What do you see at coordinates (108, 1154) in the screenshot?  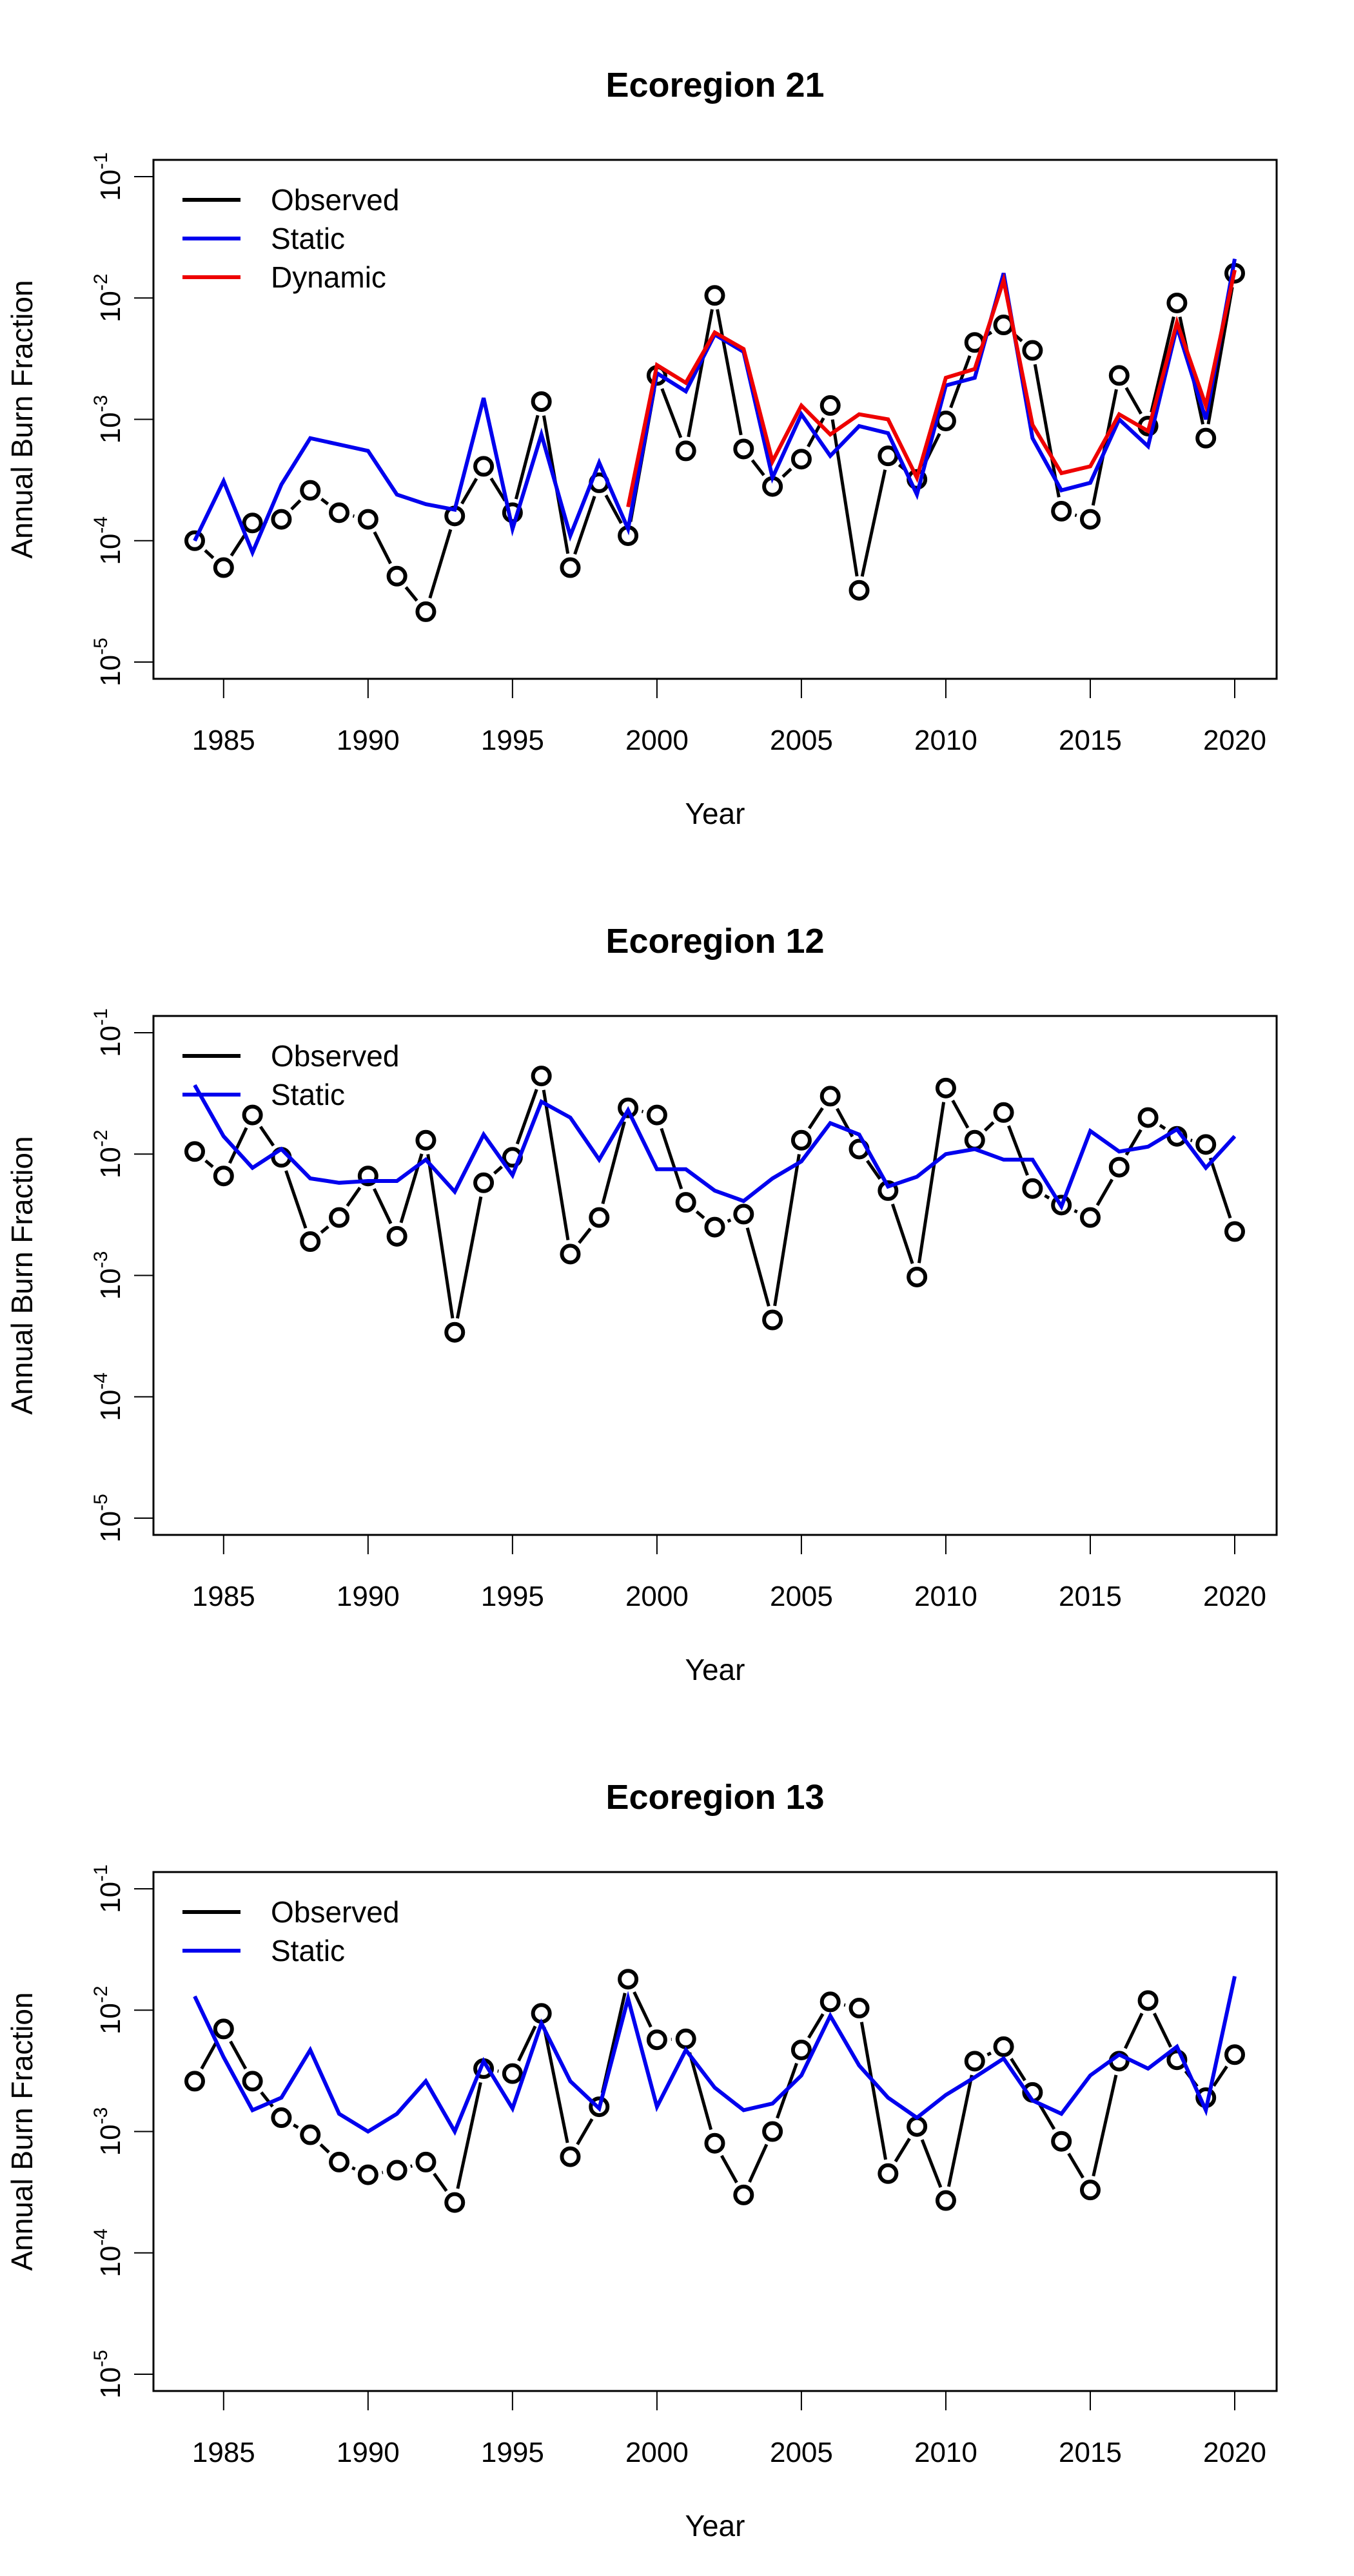 I see `y-tick-label: 10-2` at bounding box center [108, 1154].